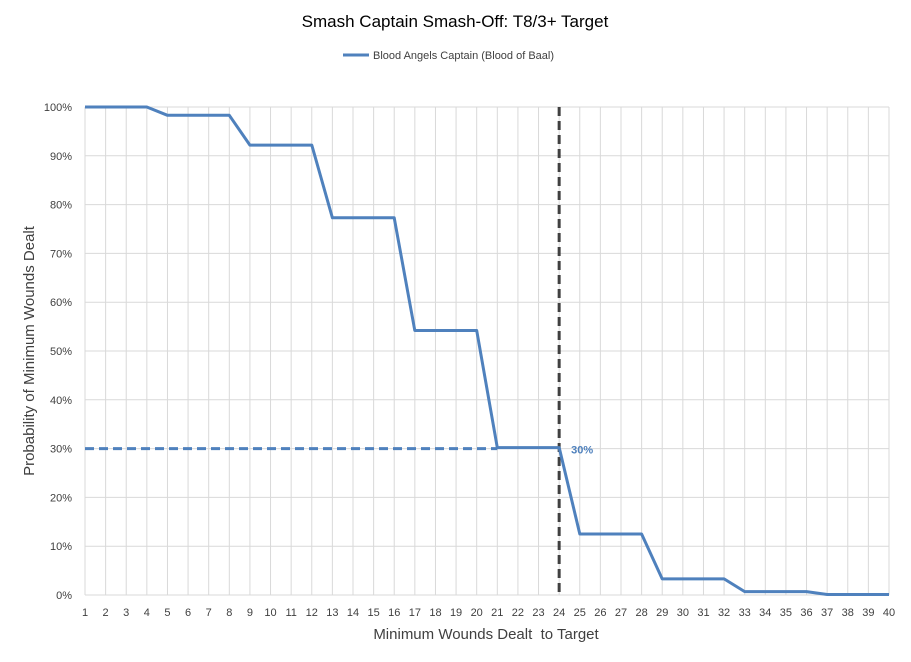 The height and width of the screenshot is (662, 911). What do you see at coordinates (580, 613) in the screenshot?
I see `x-tick-label: 25` at bounding box center [580, 613].